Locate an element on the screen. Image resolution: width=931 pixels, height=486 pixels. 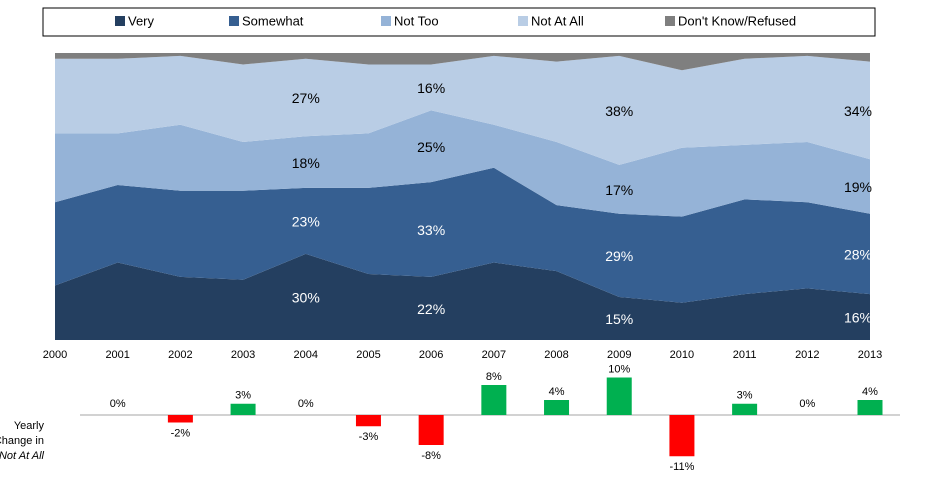
data-label: 25% is located at coordinates (431, 147).